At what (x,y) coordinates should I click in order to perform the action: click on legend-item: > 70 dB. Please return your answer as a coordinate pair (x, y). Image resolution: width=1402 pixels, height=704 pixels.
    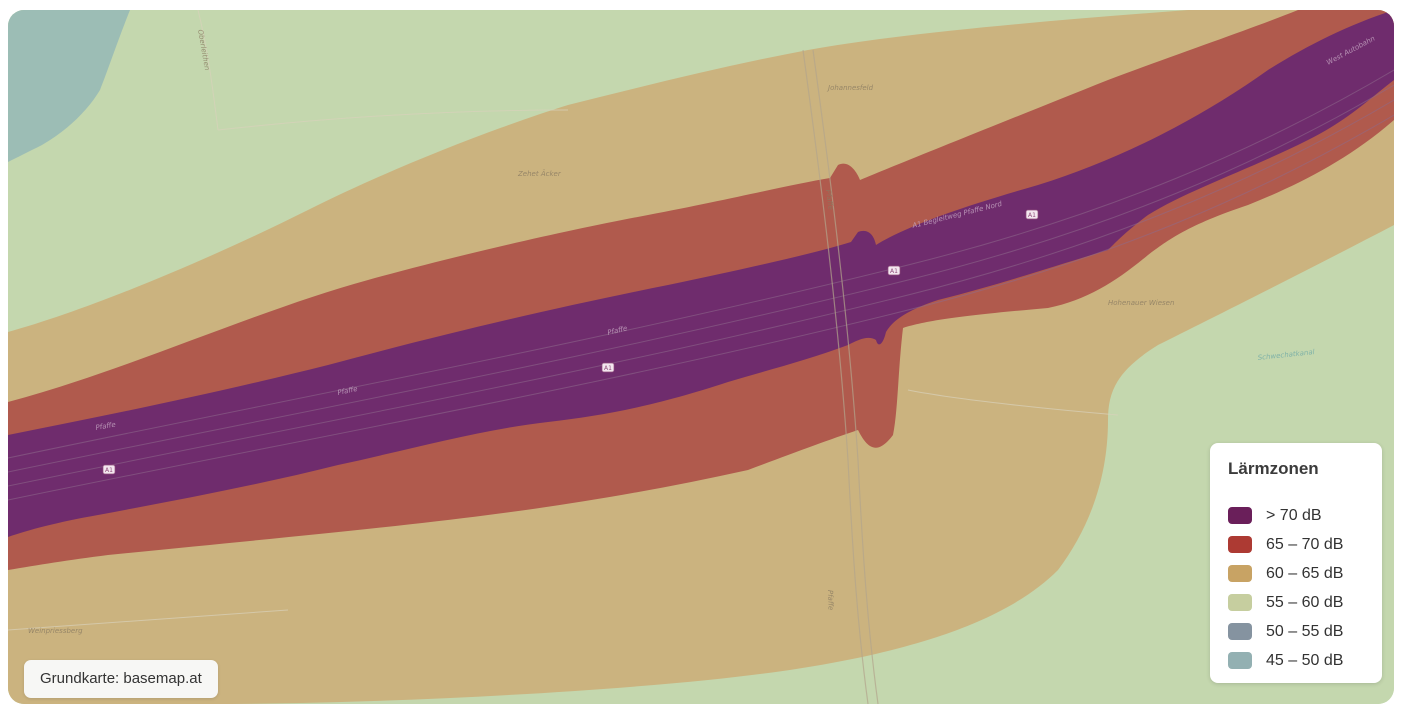
    Looking at the image, I should click on (1296, 515).